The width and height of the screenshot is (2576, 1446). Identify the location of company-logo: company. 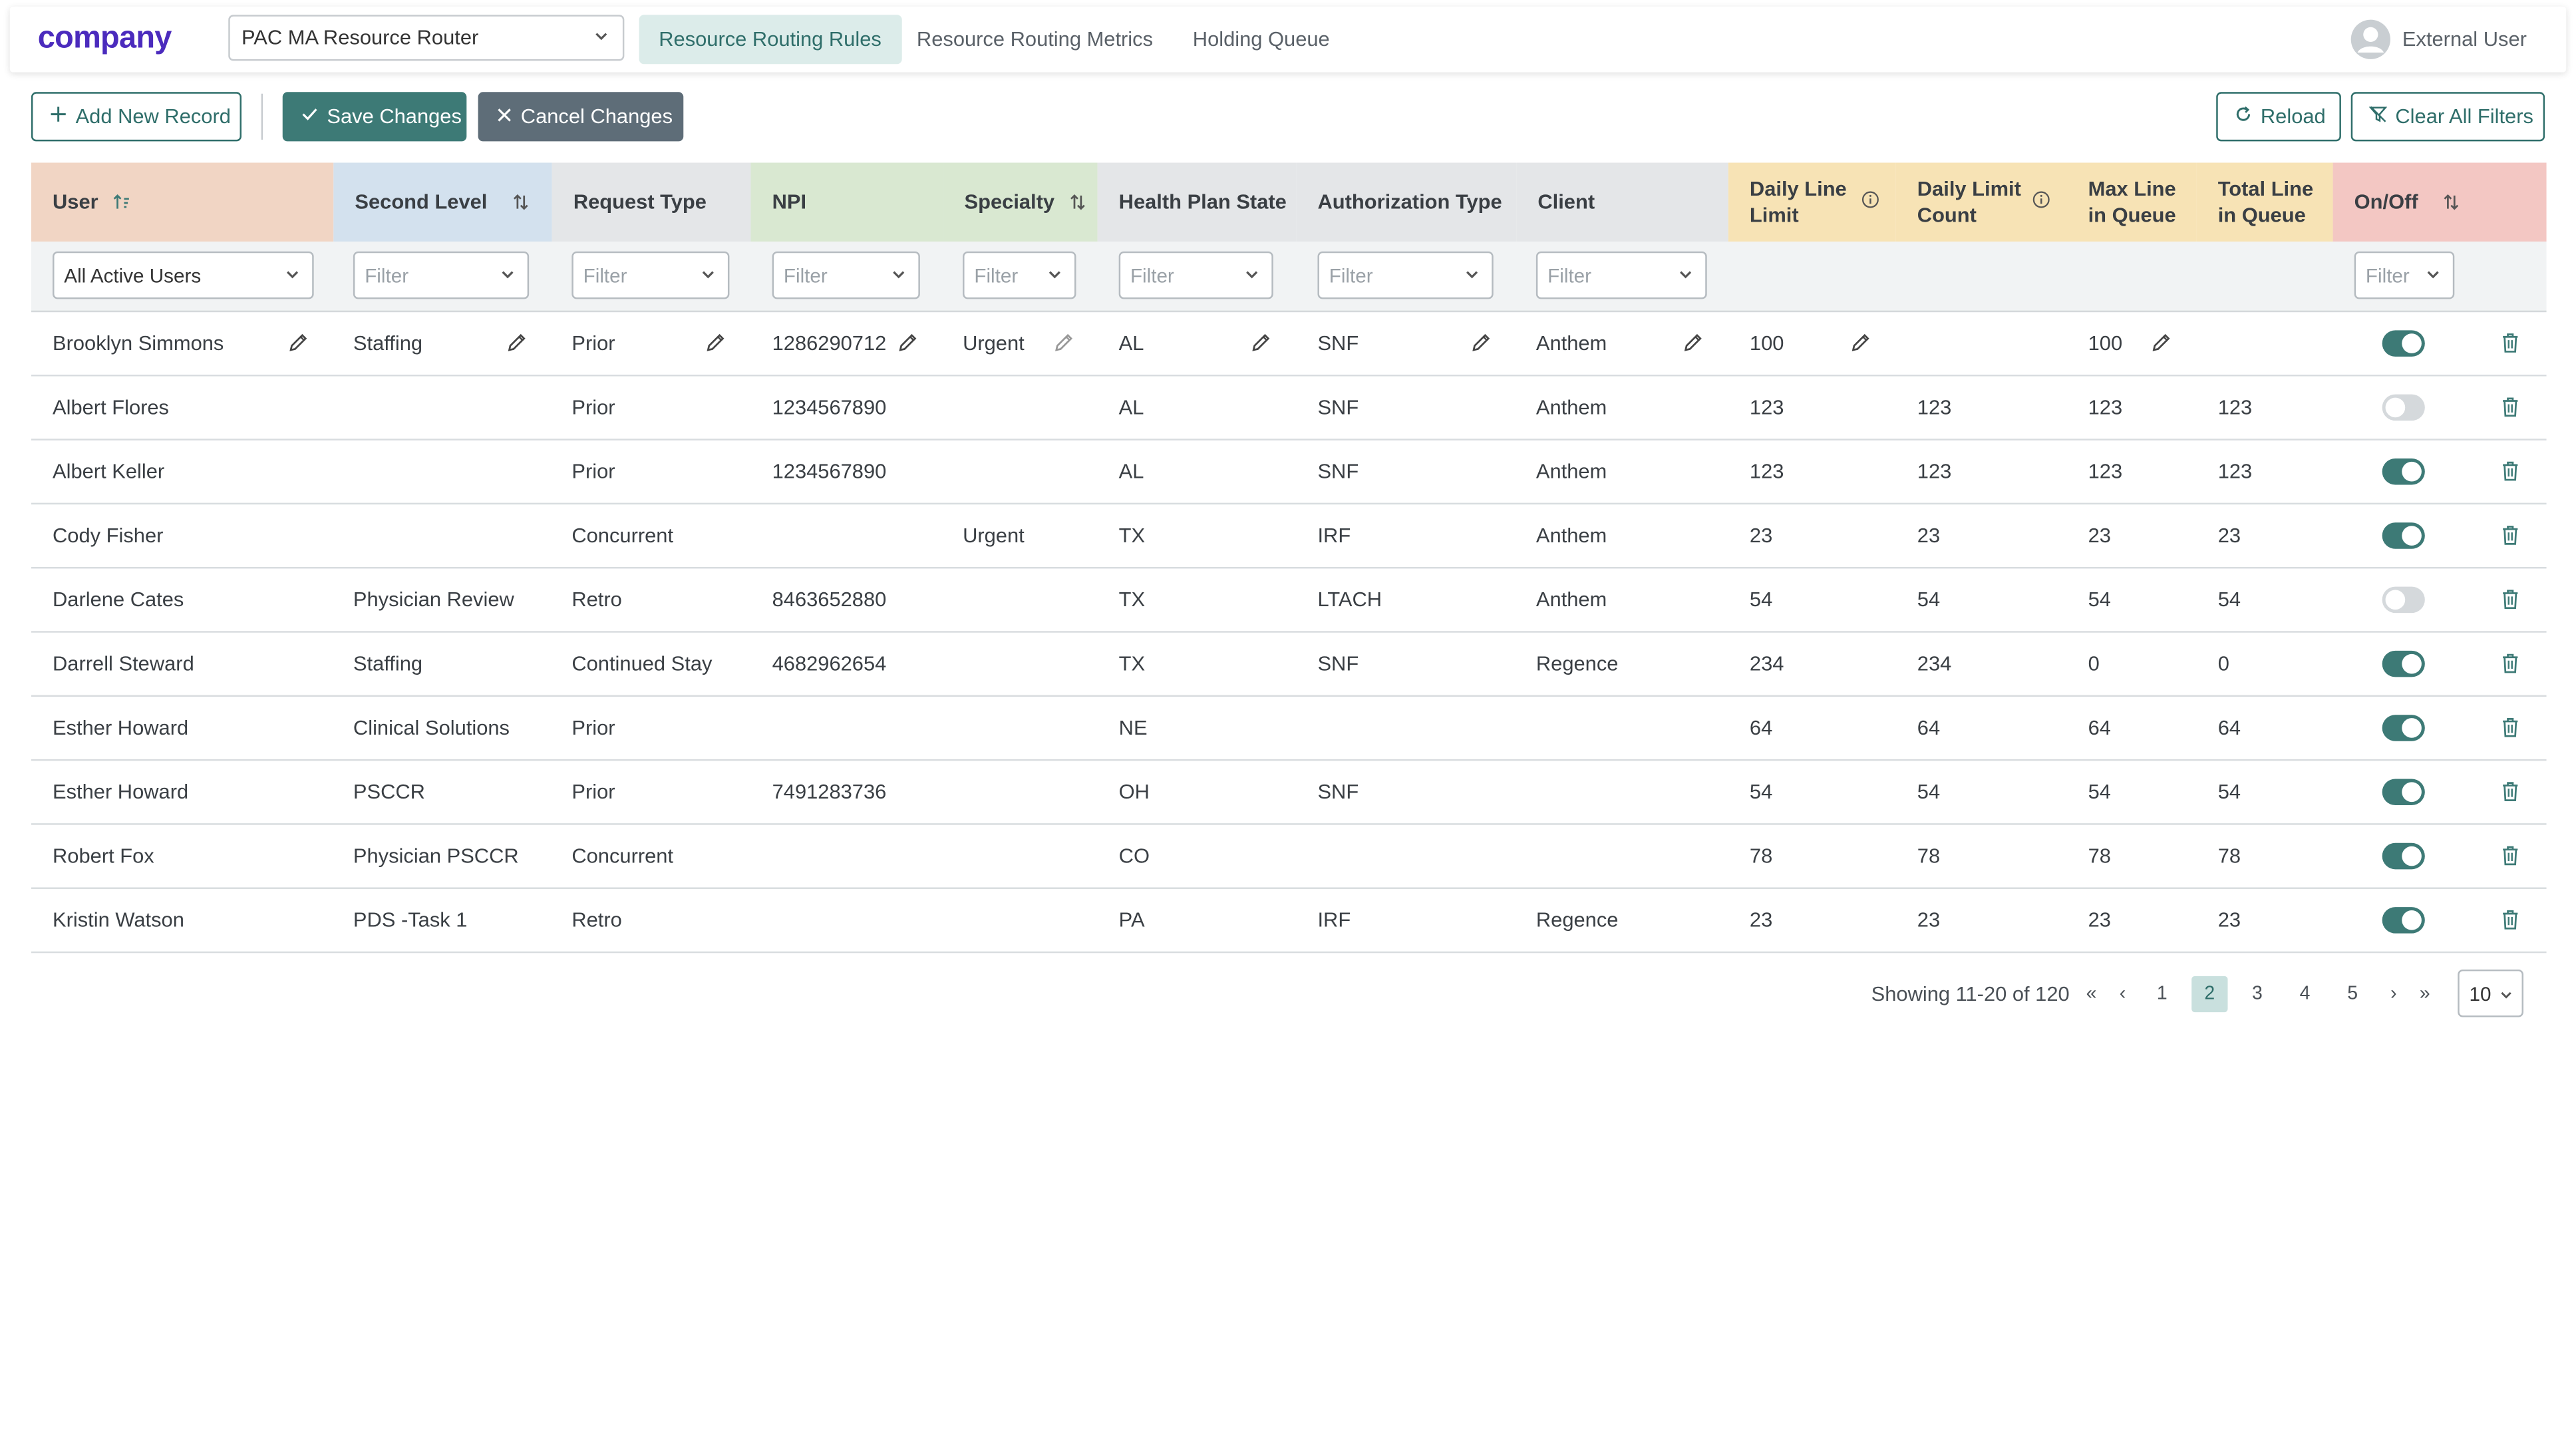
(104, 38).